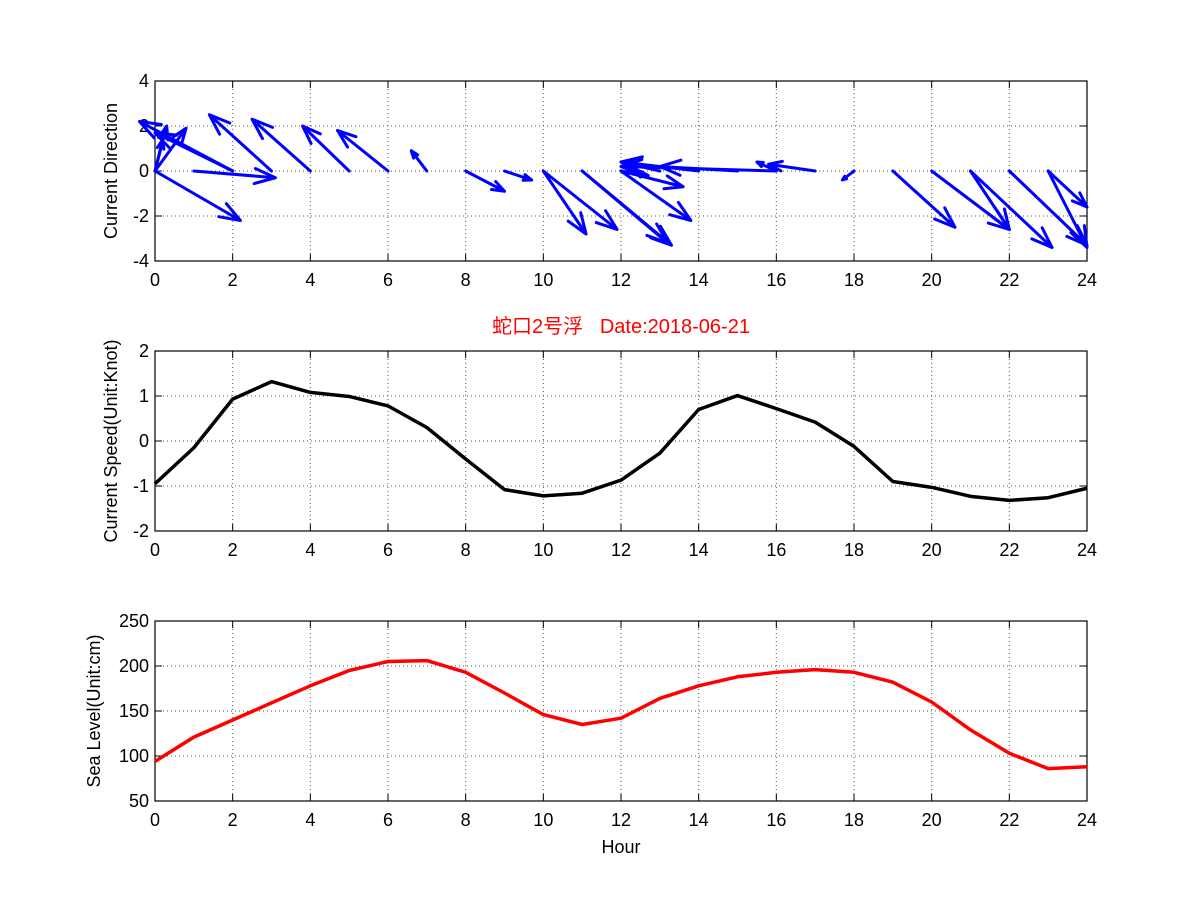 The height and width of the screenshot is (901, 1201). I want to click on y-tick-label: -1, so click(141, 486).